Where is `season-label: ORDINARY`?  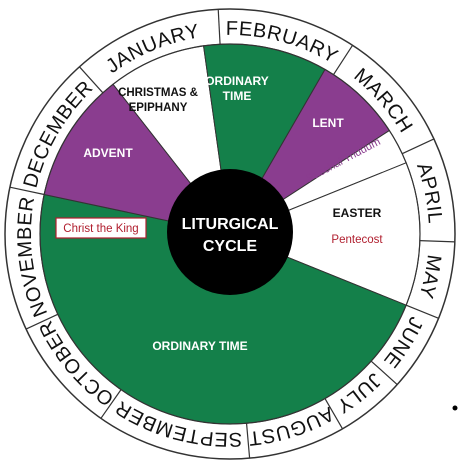 season-label: ORDINARY is located at coordinates (237, 81).